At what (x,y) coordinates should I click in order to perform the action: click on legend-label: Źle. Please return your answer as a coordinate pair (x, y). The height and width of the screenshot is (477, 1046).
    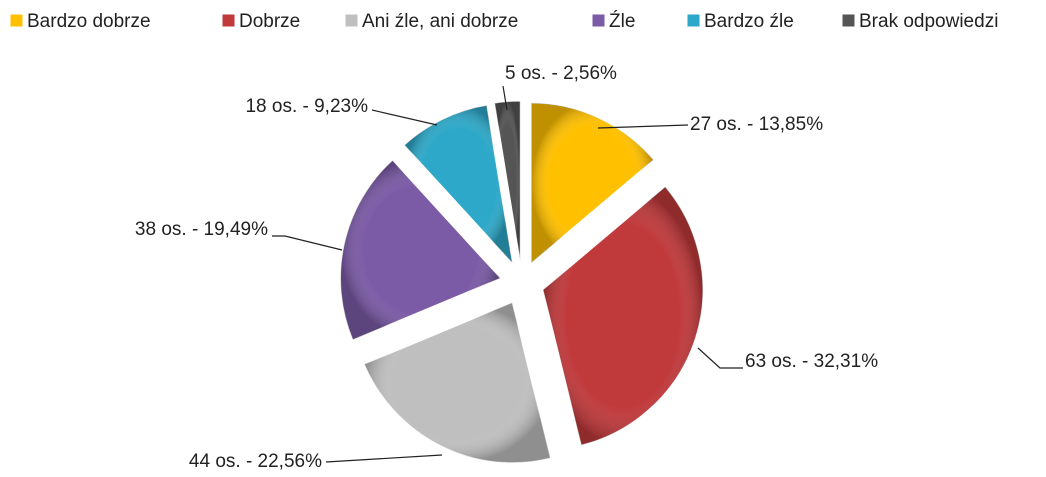
    Looking at the image, I should click on (622, 21).